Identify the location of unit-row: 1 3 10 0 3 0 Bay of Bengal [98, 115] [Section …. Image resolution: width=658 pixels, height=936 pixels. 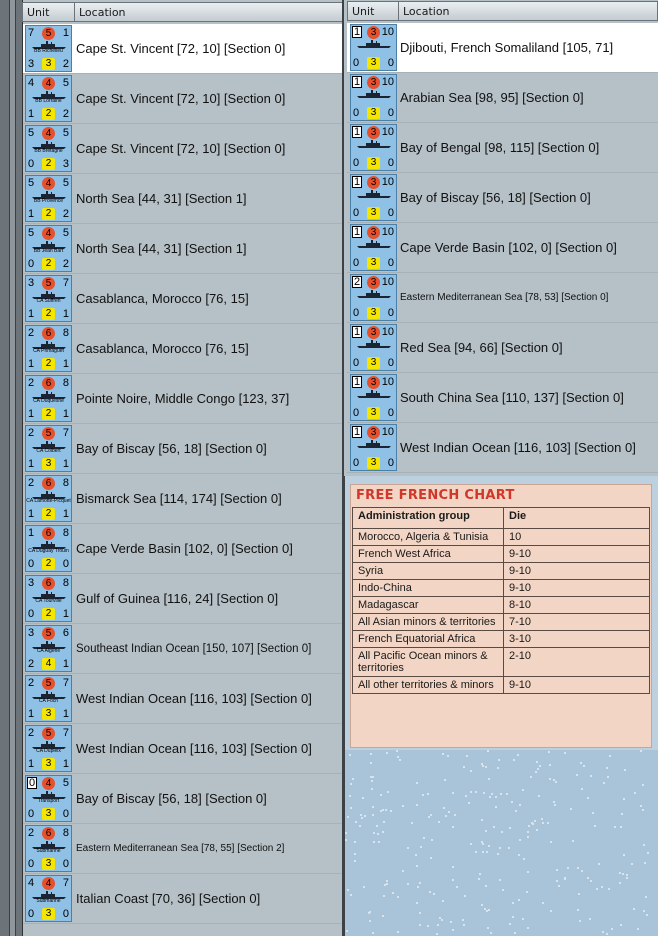
(502, 148).